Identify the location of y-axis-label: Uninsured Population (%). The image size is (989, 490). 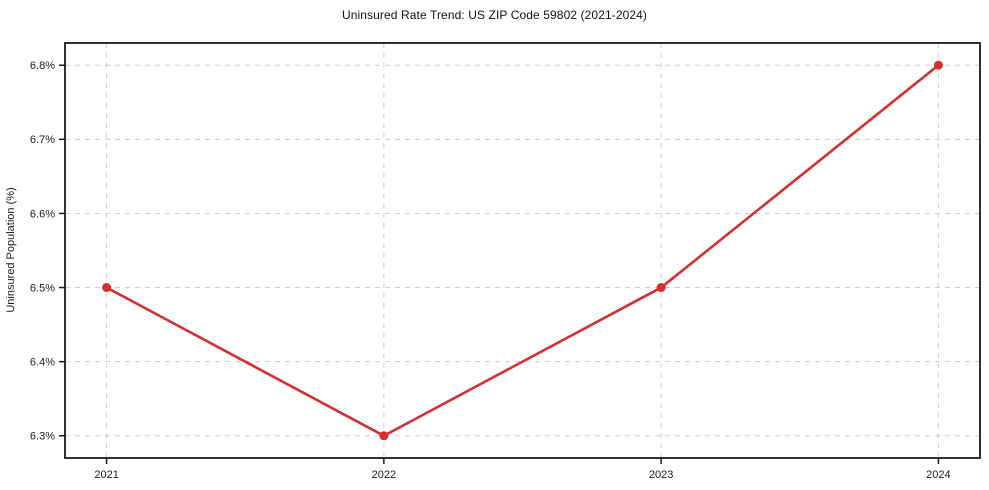
(11, 249).